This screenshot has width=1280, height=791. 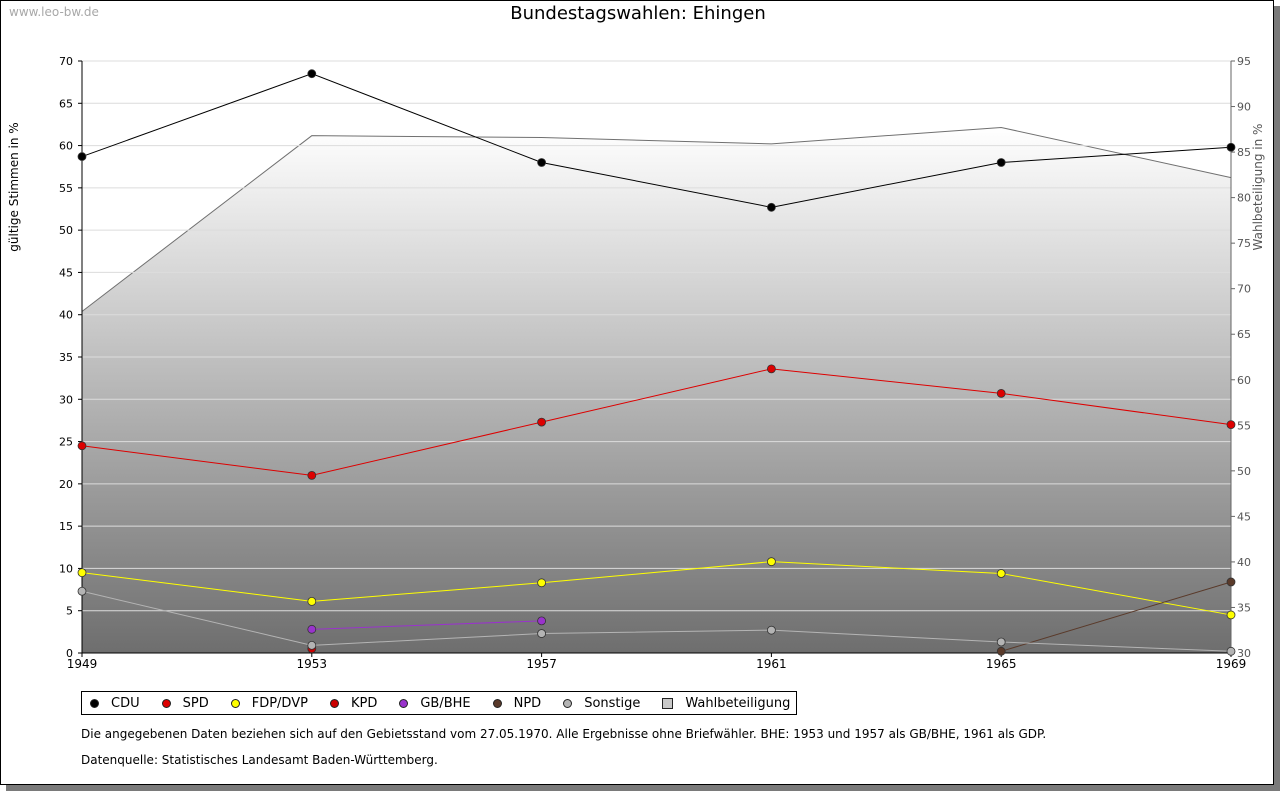 What do you see at coordinates (1244, 334) in the screenshot?
I see `y2-tick-label: 65` at bounding box center [1244, 334].